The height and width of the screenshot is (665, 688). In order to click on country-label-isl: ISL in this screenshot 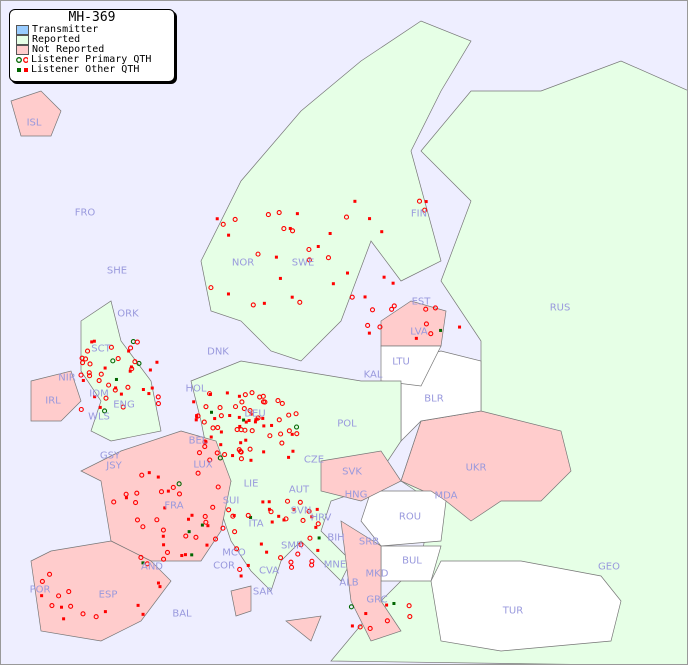, I will do `click(34, 123)`.